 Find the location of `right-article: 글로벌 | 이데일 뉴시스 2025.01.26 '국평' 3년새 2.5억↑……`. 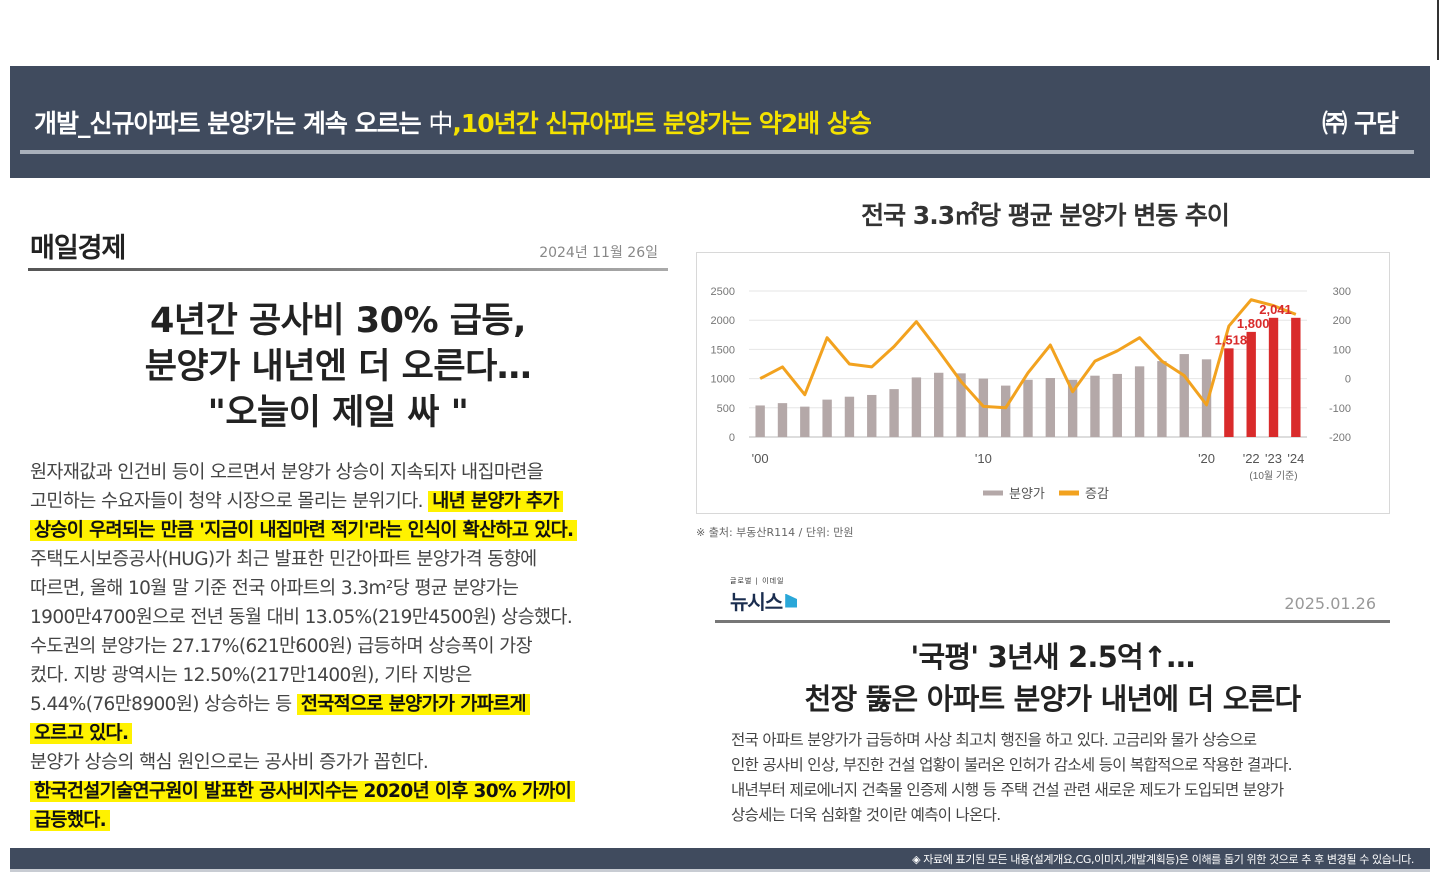

right-article: 글로벌 | 이데일 뉴시스 2025.01.26 '국평' 3년새 2.5억↑…… is located at coordinates (1052, 706).